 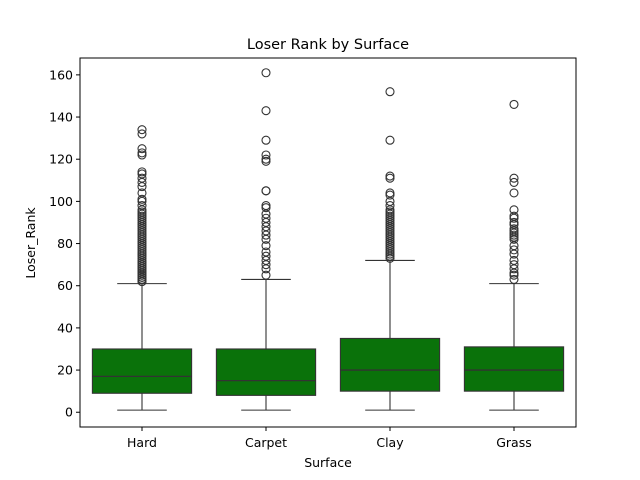 I want to click on y-tick-label: 140, so click(x=61, y=117).